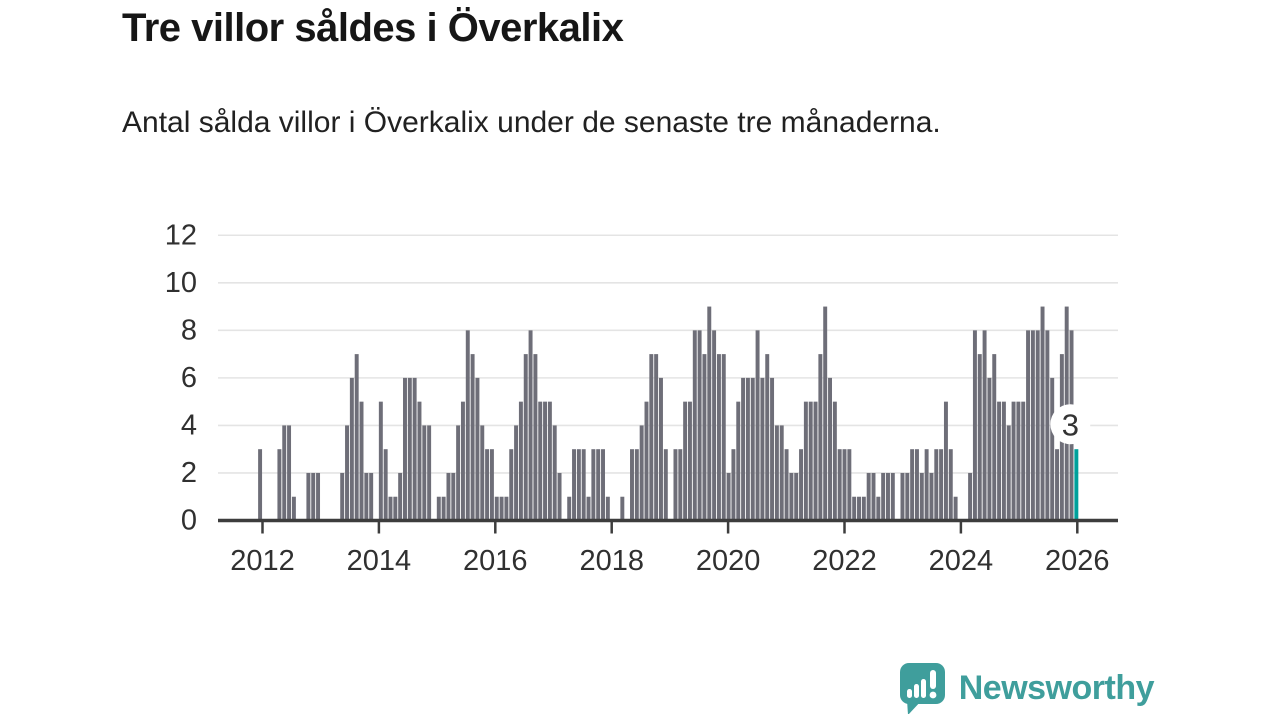  What do you see at coordinates (1070, 425) in the screenshot?
I see `annotation-value: 3` at bounding box center [1070, 425].